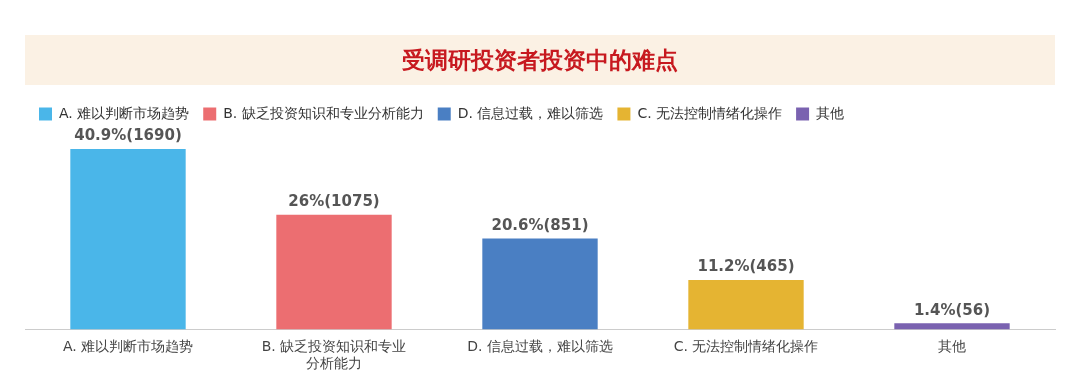  What do you see at coordinates (334, 201) in the screenshot?
I see `data-label: 26%(1075)` at bounding box center [334, 201].